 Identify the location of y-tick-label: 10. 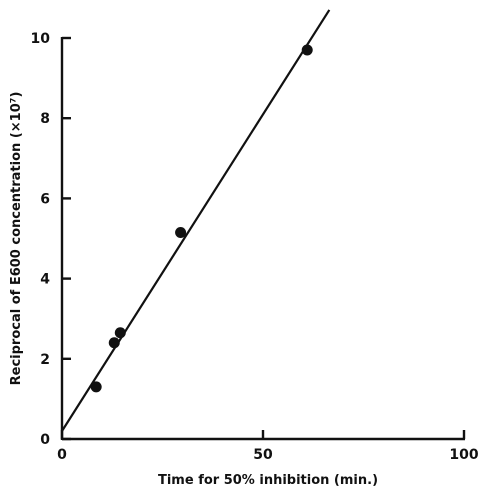
(41, 39).